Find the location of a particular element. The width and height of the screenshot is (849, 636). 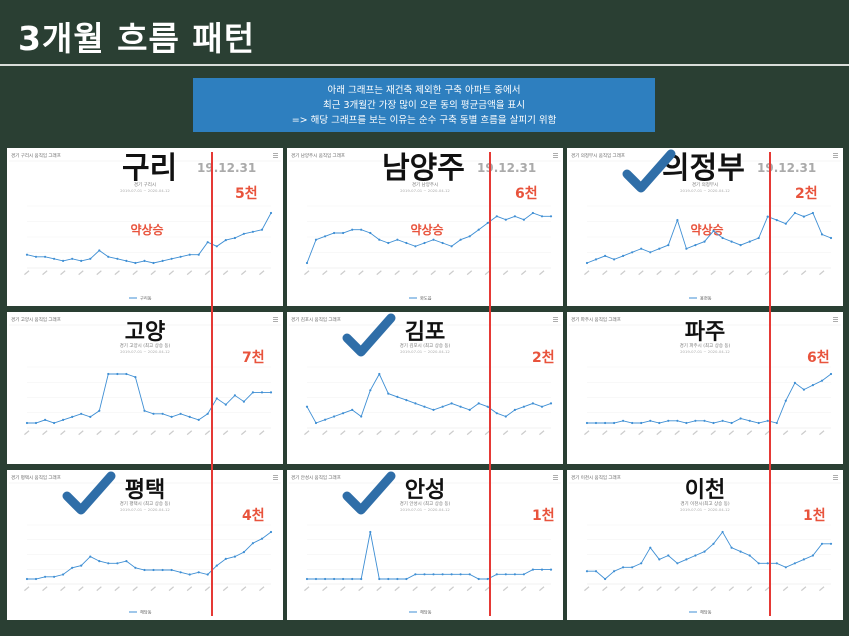

city-name: 파주 is located at coordinates (705, 332).